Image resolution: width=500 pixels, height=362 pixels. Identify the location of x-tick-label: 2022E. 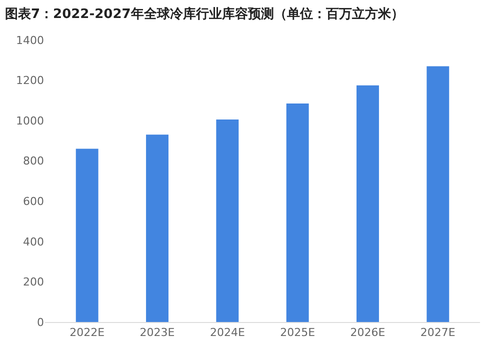
(87, 333).